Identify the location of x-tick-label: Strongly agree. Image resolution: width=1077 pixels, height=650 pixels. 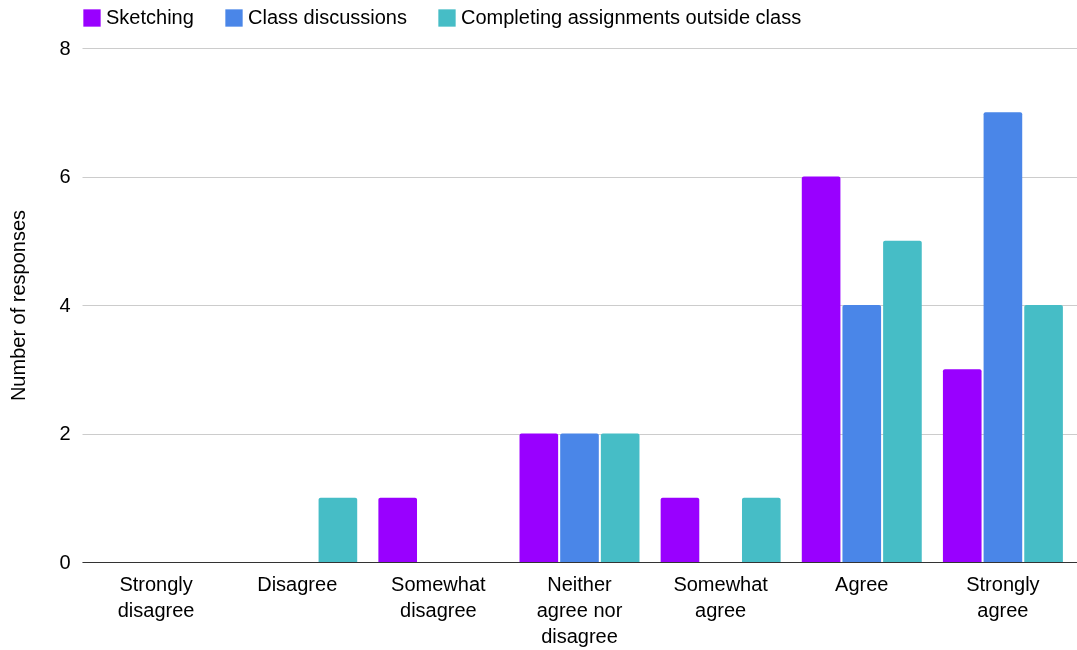
(1003, 596).